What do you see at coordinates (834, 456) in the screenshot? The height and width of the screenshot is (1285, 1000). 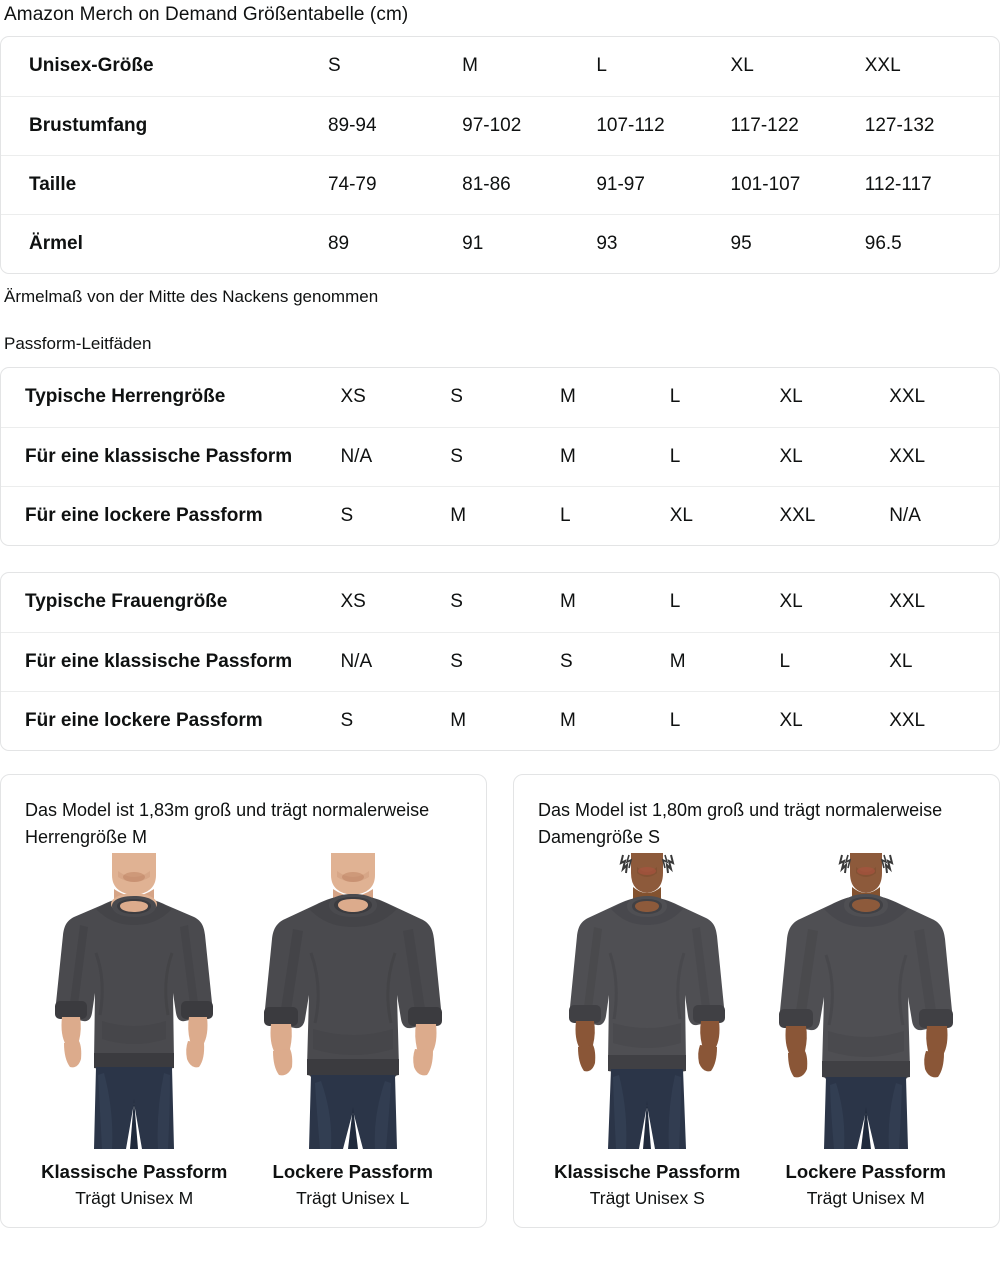 I see `cell-mens-classic-5: XL` at bounding box center [834, 456].